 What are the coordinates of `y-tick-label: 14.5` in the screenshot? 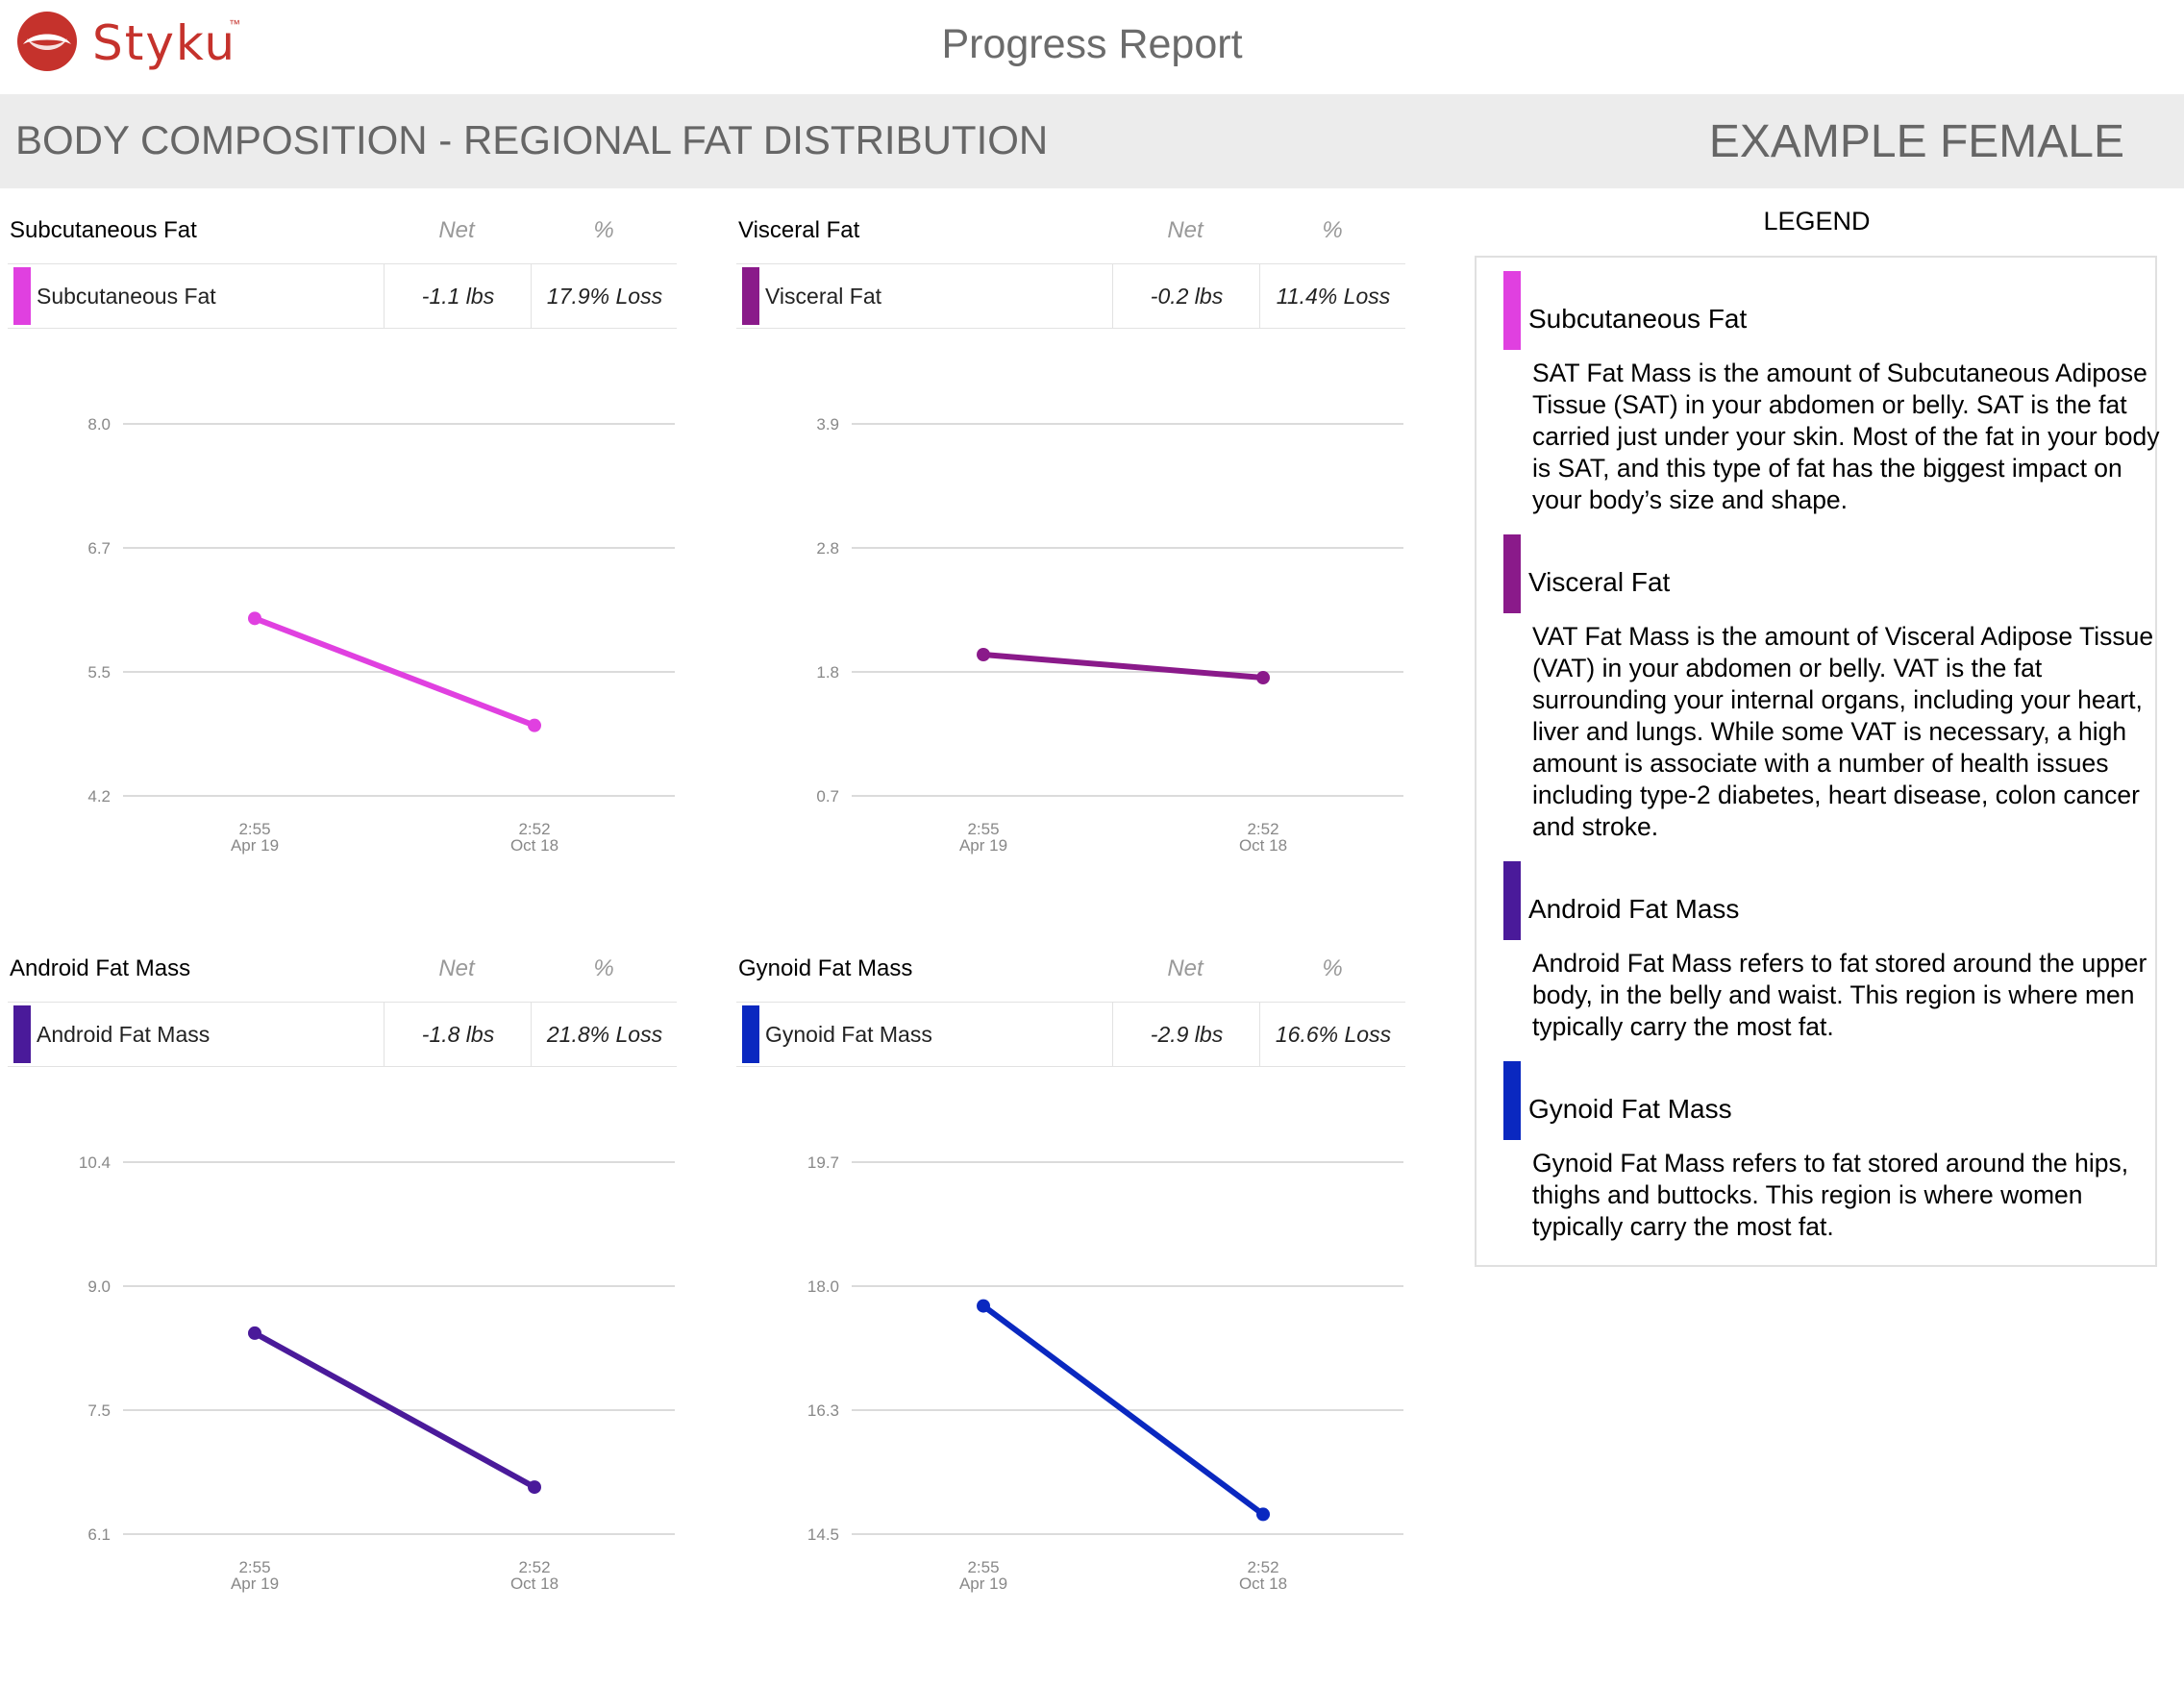 It's located at (823, 1535).